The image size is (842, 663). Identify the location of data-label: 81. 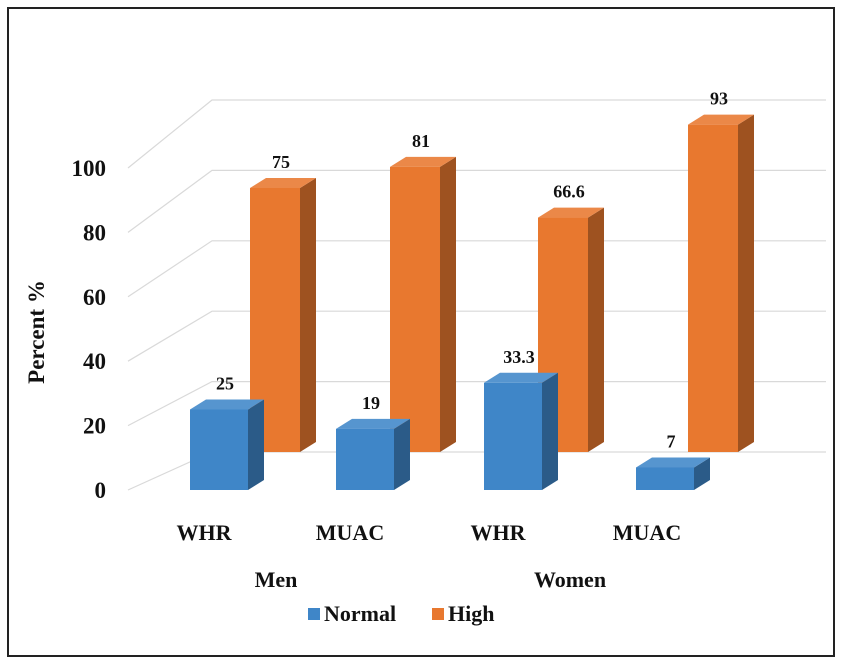
(421, 141).